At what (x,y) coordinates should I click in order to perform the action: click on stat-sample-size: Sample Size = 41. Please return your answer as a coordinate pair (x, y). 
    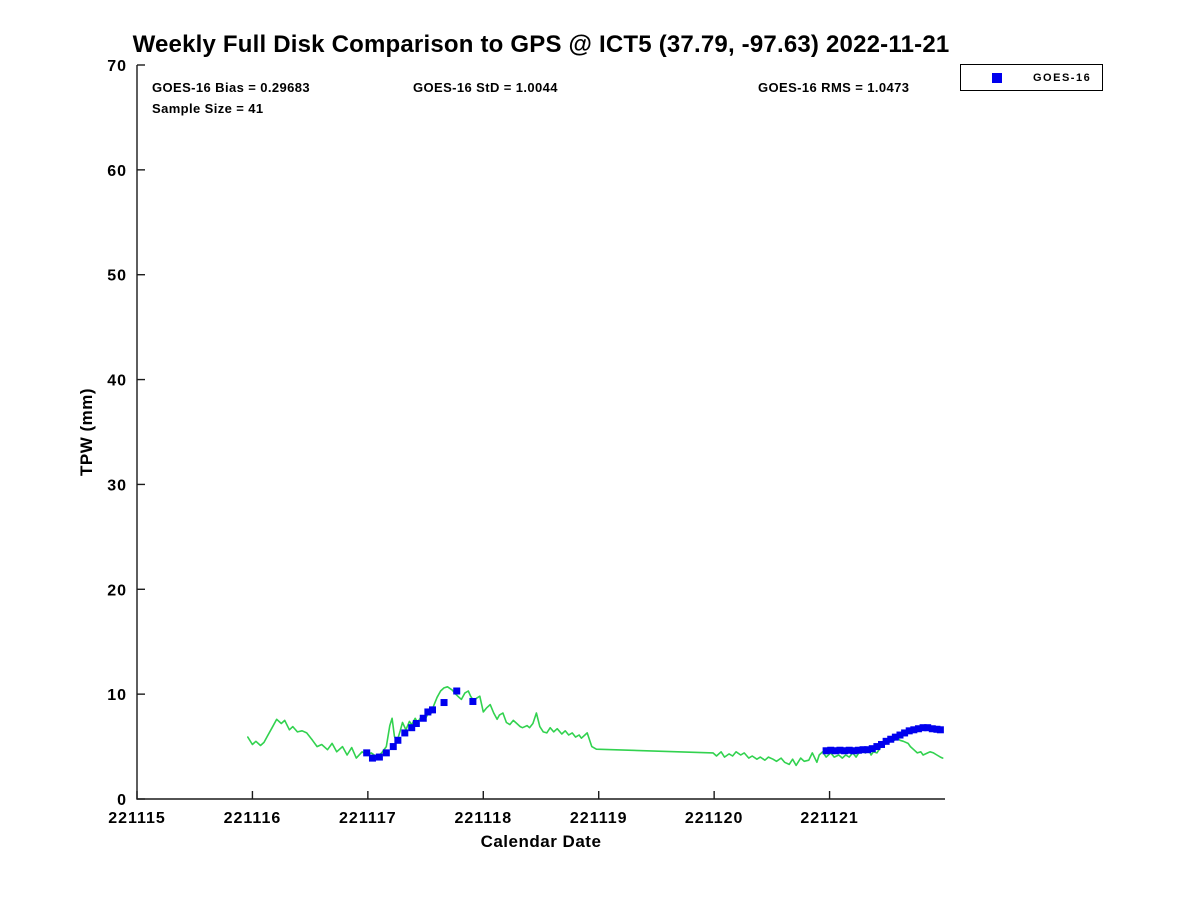
    Looking at the image, I should click on (208, 108).